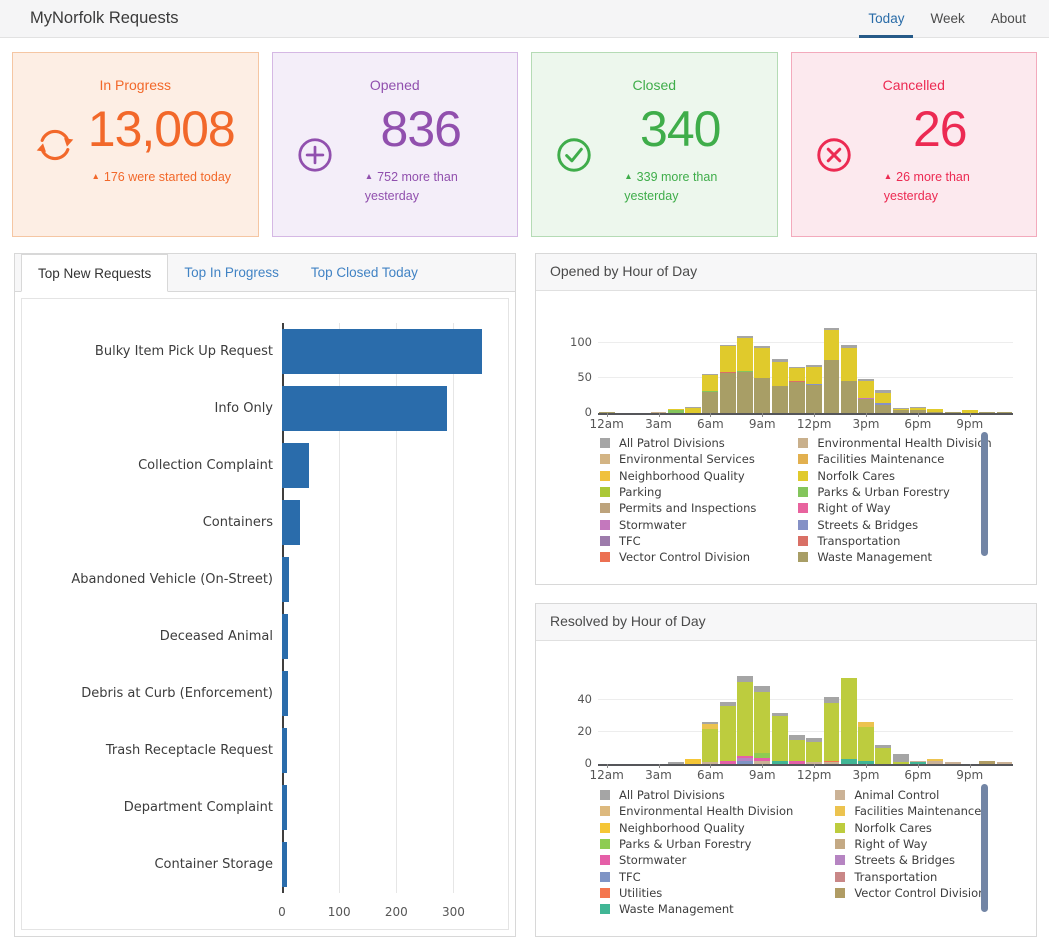 This screenshot has width=1049, height=952. I want to click on legend-label: Animal Control, so click(897, 795).